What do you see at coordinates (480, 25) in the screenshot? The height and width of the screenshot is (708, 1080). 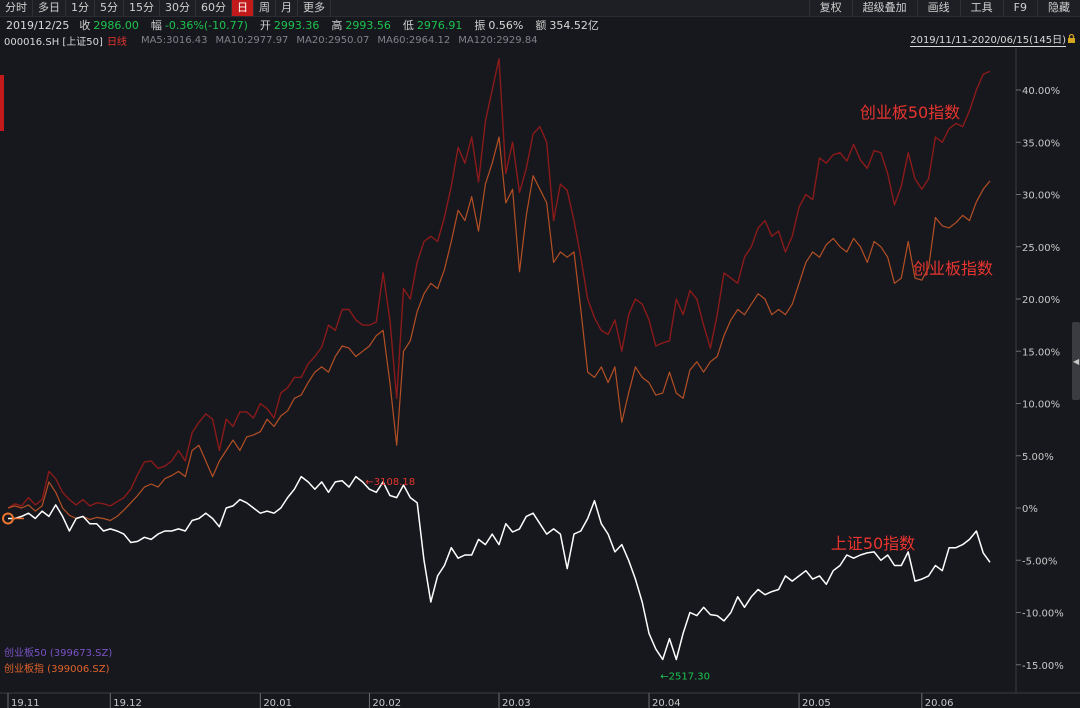 I see `amp-label: 振` at bounding box center [480, 25].